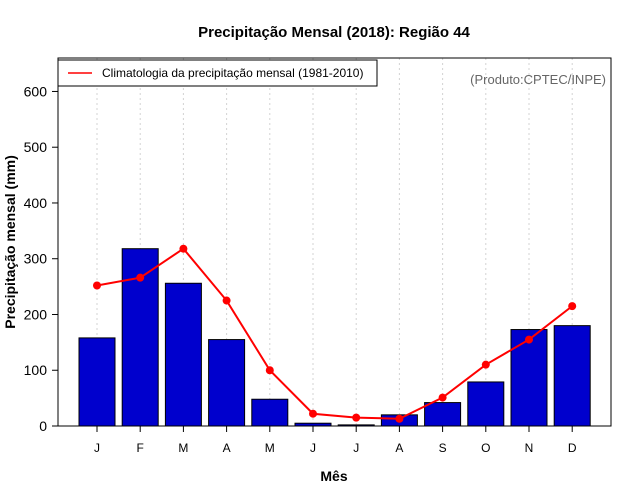 This screenshot has width=640, height=500. What do you see at coordinates (333, 476) in the screenshot?
I see `x-axis-label: Mês` at bounding box center [333, 476].